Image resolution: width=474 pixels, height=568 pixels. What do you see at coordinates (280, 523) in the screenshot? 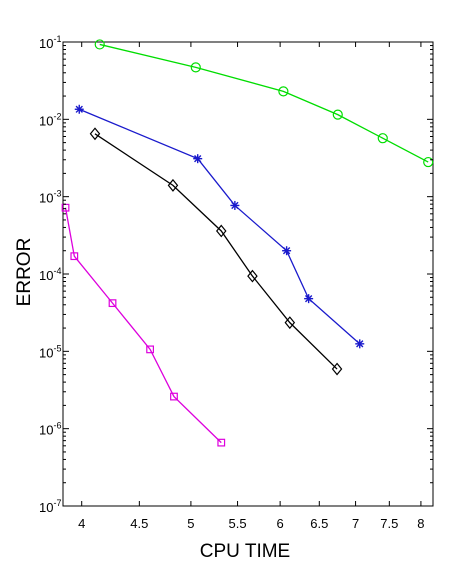
I see `x-tick-label: 6` at bounding box center [280, 523].